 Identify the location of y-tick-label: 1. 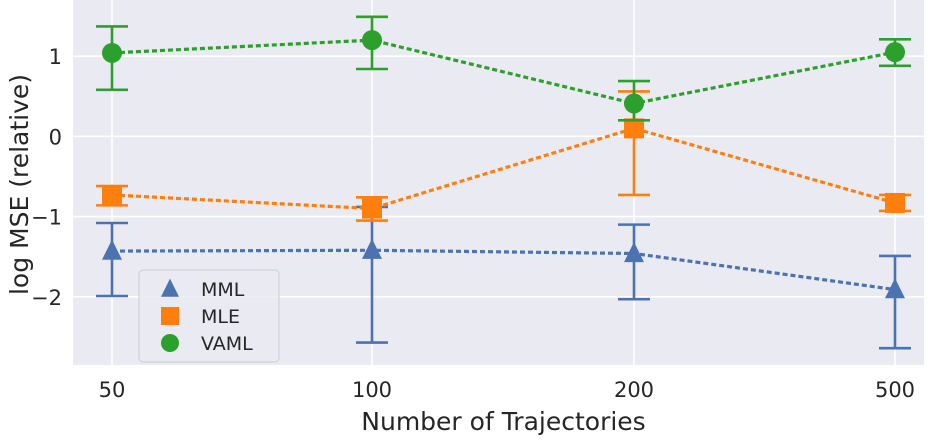
(55, 57).